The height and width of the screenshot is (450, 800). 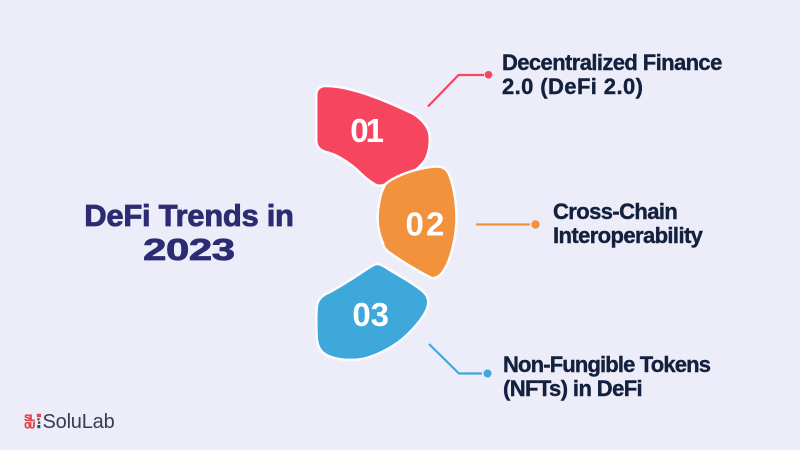 I want to click on svg-text: 03, so click(x=370, y=314).